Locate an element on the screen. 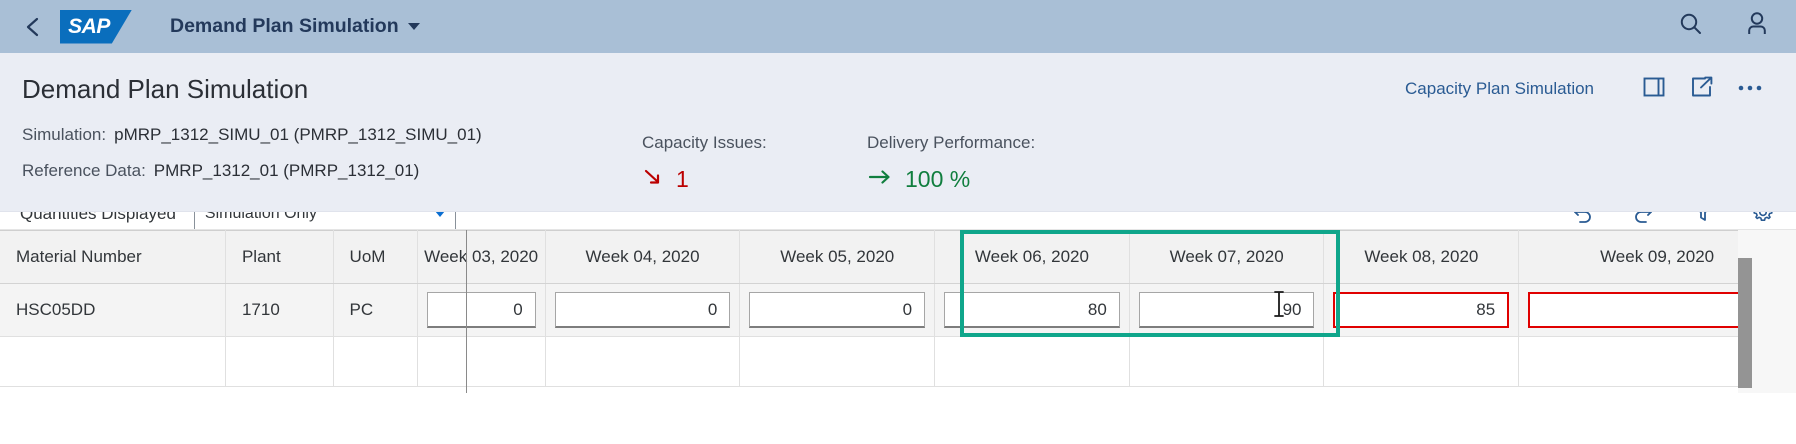 The height and width of the screenshot is (444, 1796). quantity-input-week-04: 0 is located at coordinates (642, 310).